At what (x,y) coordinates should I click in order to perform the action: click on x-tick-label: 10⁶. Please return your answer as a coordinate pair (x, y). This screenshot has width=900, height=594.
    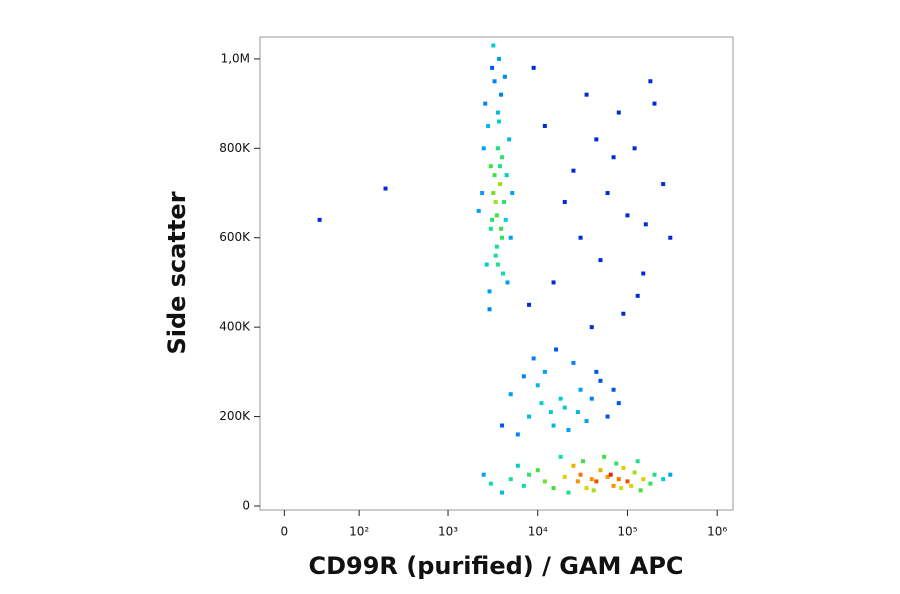
    Looking at the image, I should click on (717, 532).